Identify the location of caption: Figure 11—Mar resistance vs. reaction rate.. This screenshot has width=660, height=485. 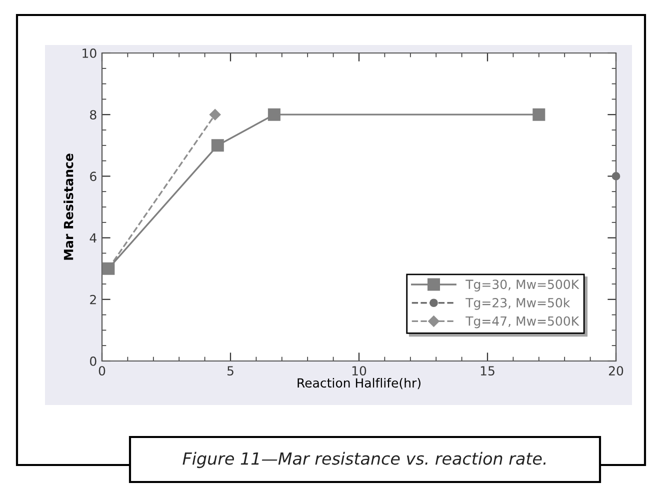
(364, 460).